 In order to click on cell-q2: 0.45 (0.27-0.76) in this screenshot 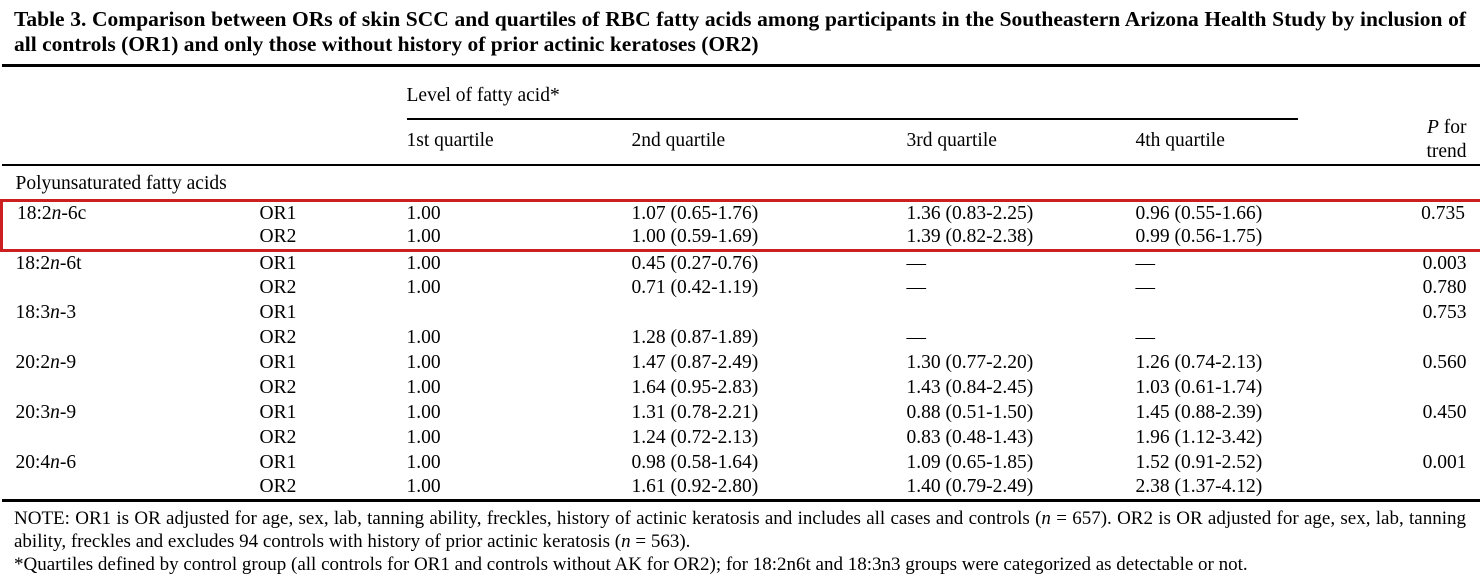, I will do `click(695, 263)`.